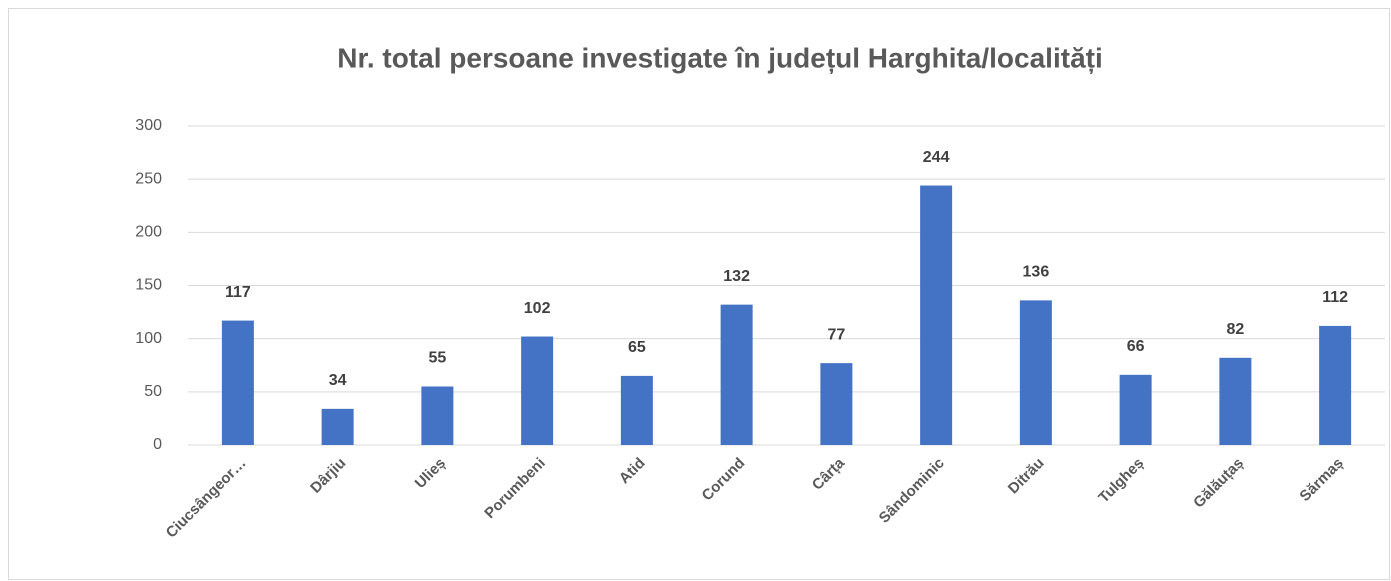 Image resolution: width=1391 pixels, height=581 pixels. What do you see at coordinates (836, 334) in the screenshot?
I see `data-label: 77` at bounding box center [836, 334].